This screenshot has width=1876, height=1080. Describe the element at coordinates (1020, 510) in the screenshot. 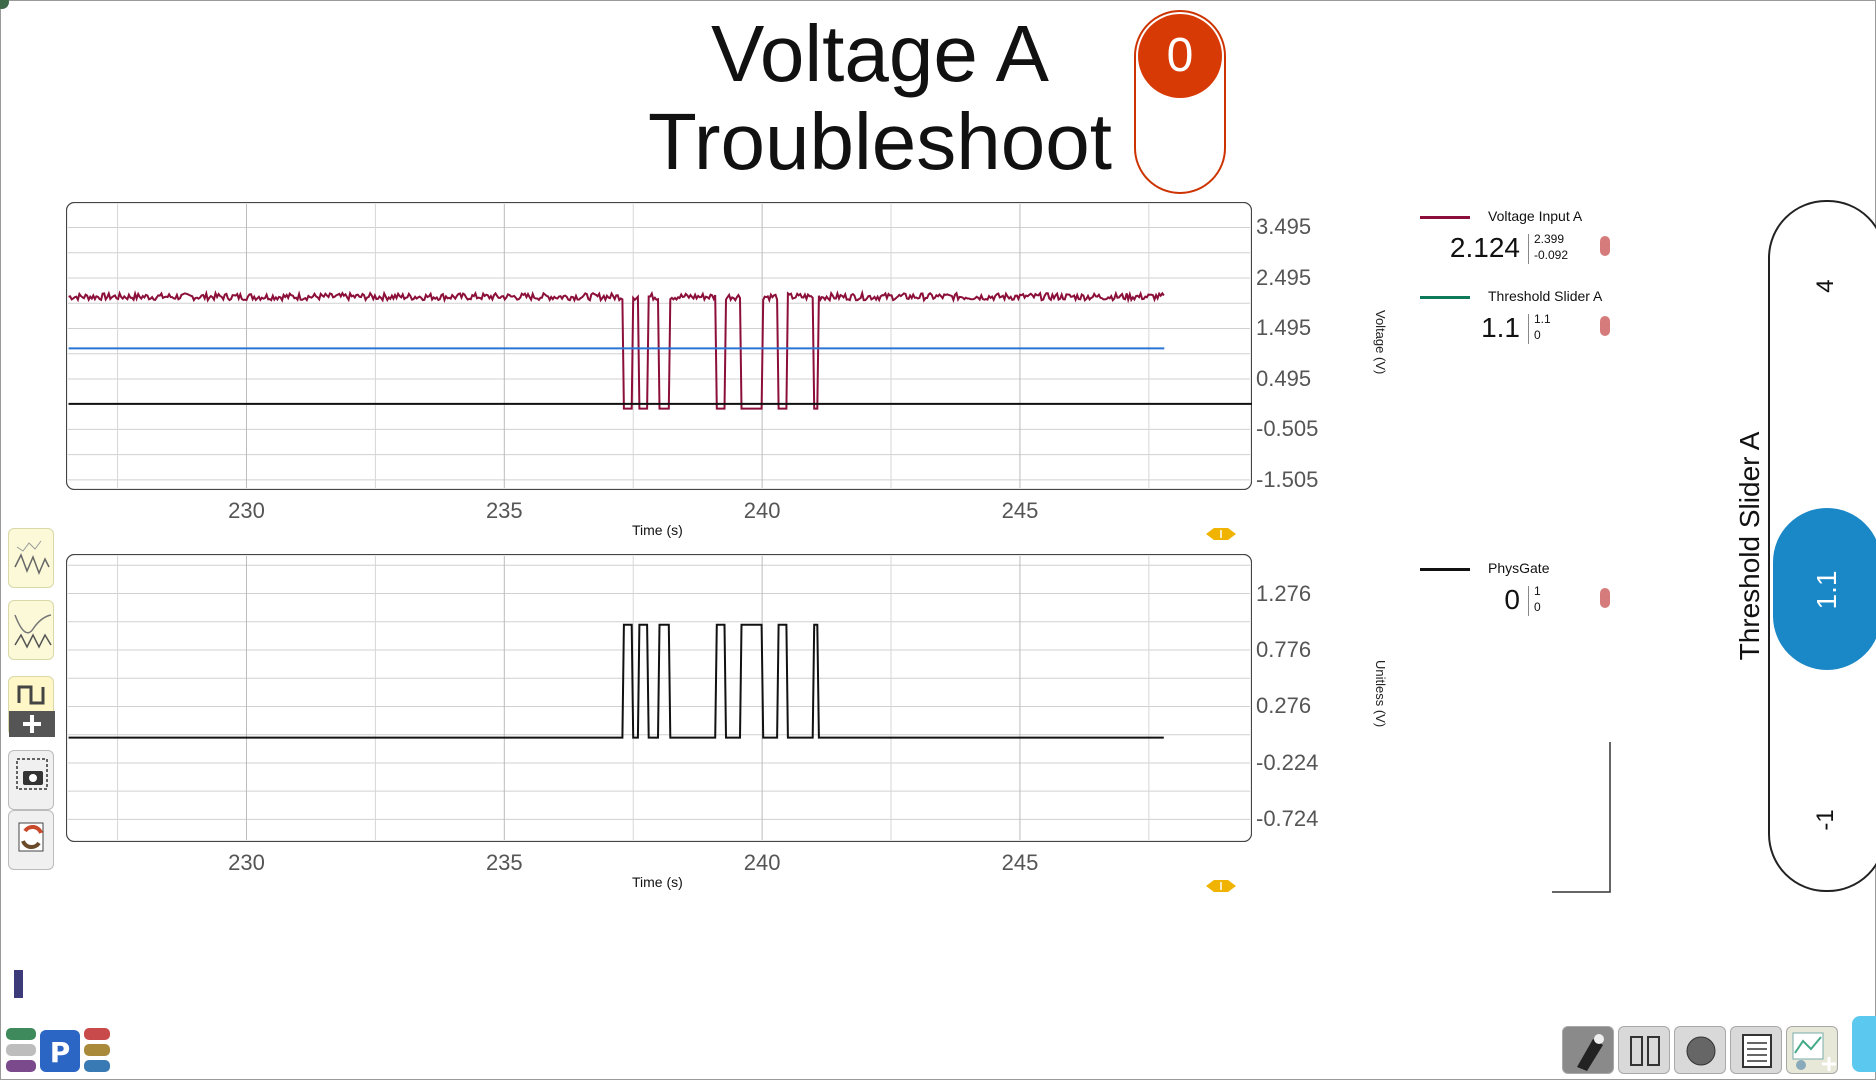

I see `voltage-graph-x-tick: 245` at that location.